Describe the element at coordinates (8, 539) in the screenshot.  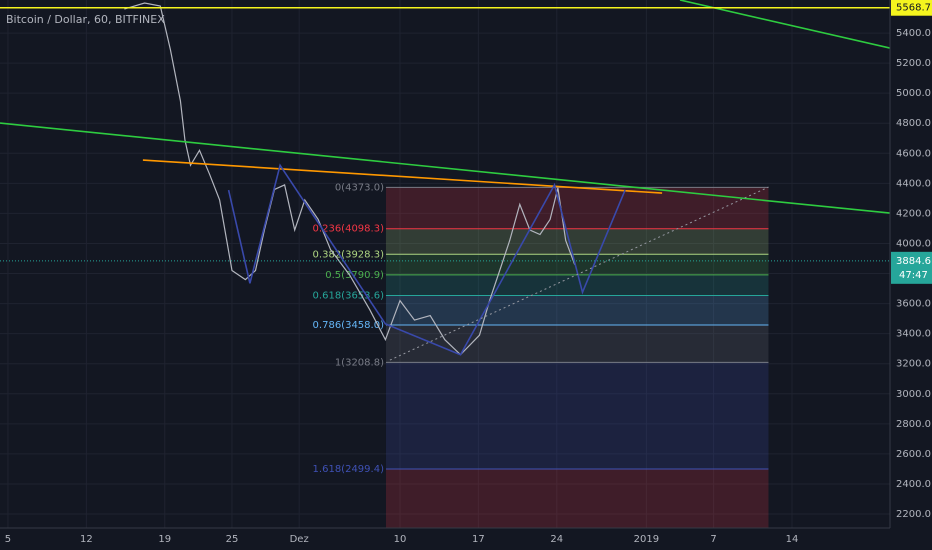
I see `x-tick-label: 5` at that location.